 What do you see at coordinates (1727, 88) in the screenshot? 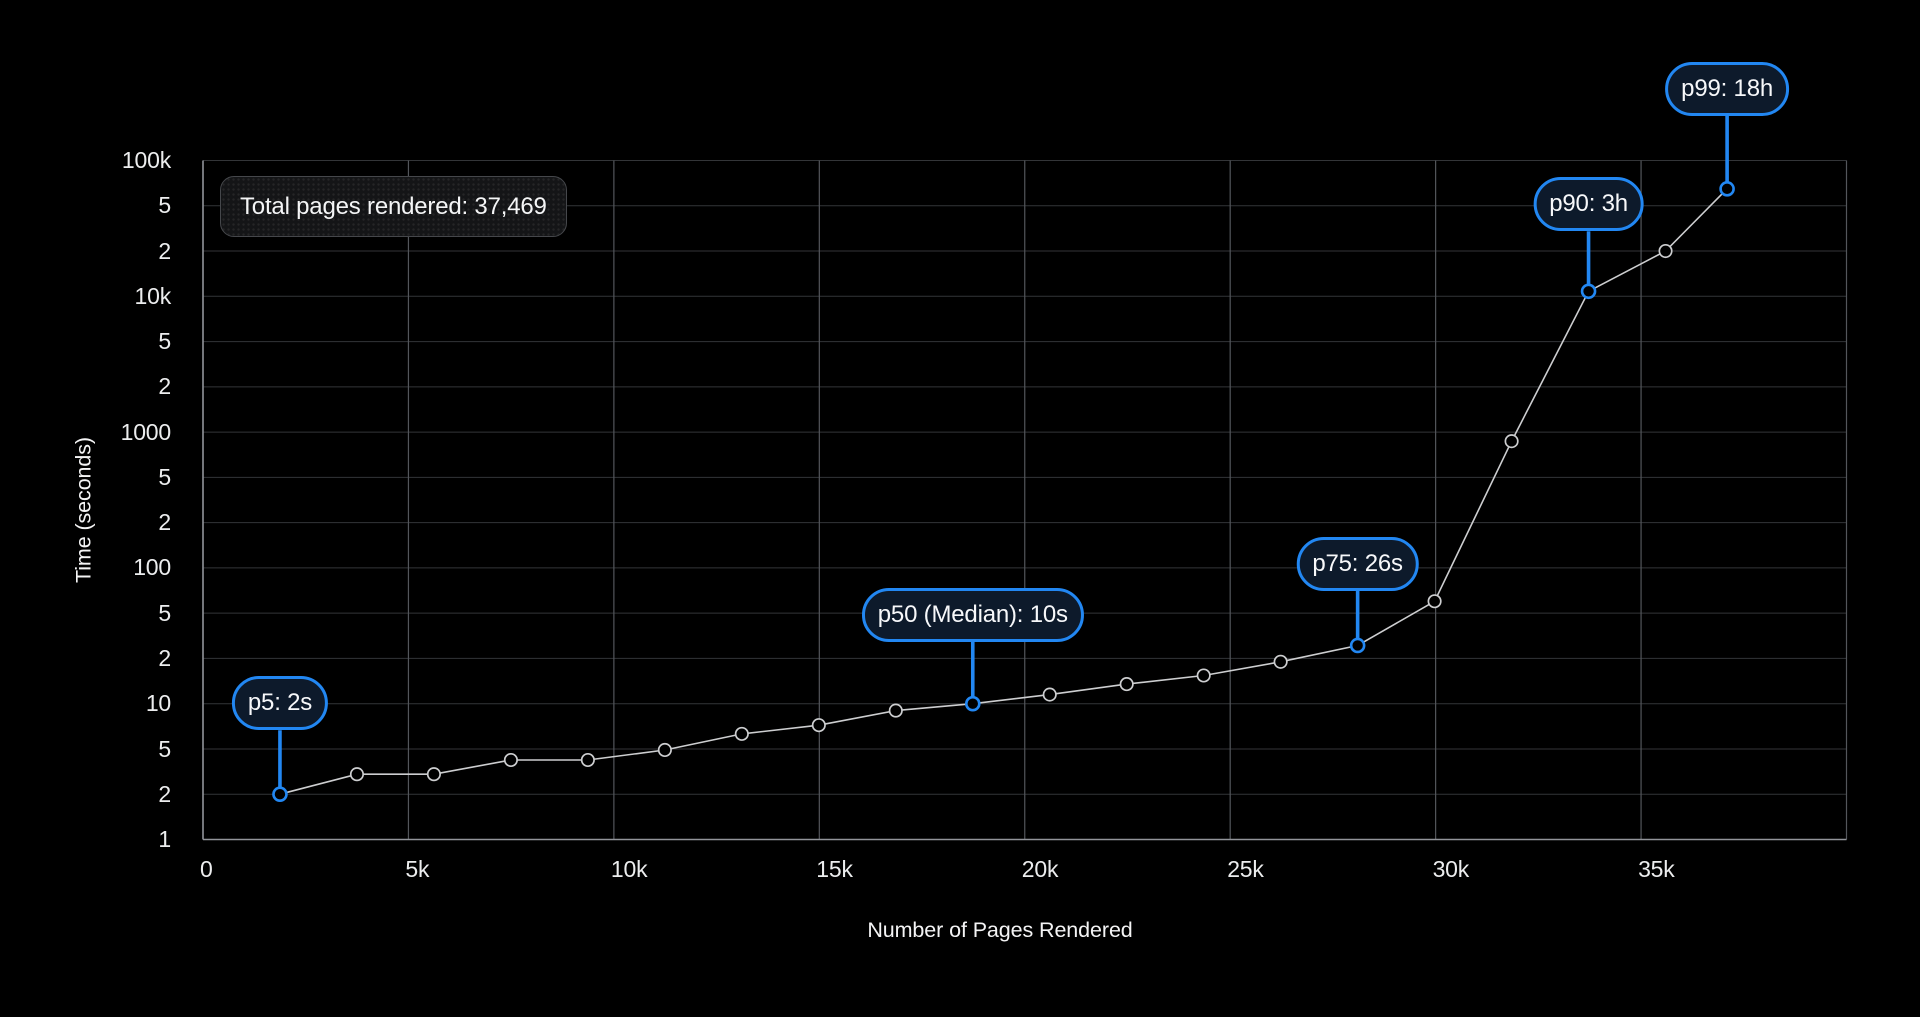
I see `annotation-bubble-p99: p99: 18h` at bounding box center [1727, 88].